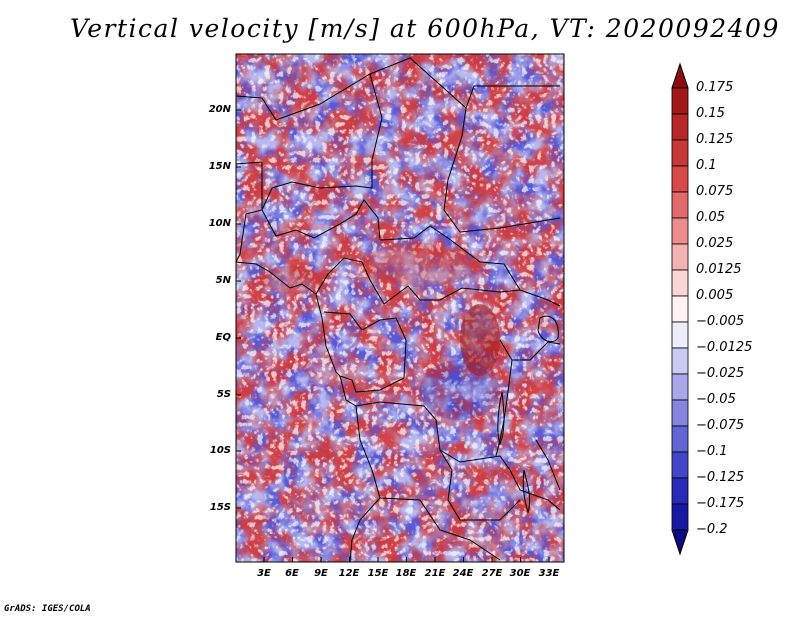 The width and height of the screenshot is (800, 618). Describe the element at coordinates (406, 573) in the screenshot. I see `lon-label-18e: 18E` at that location.